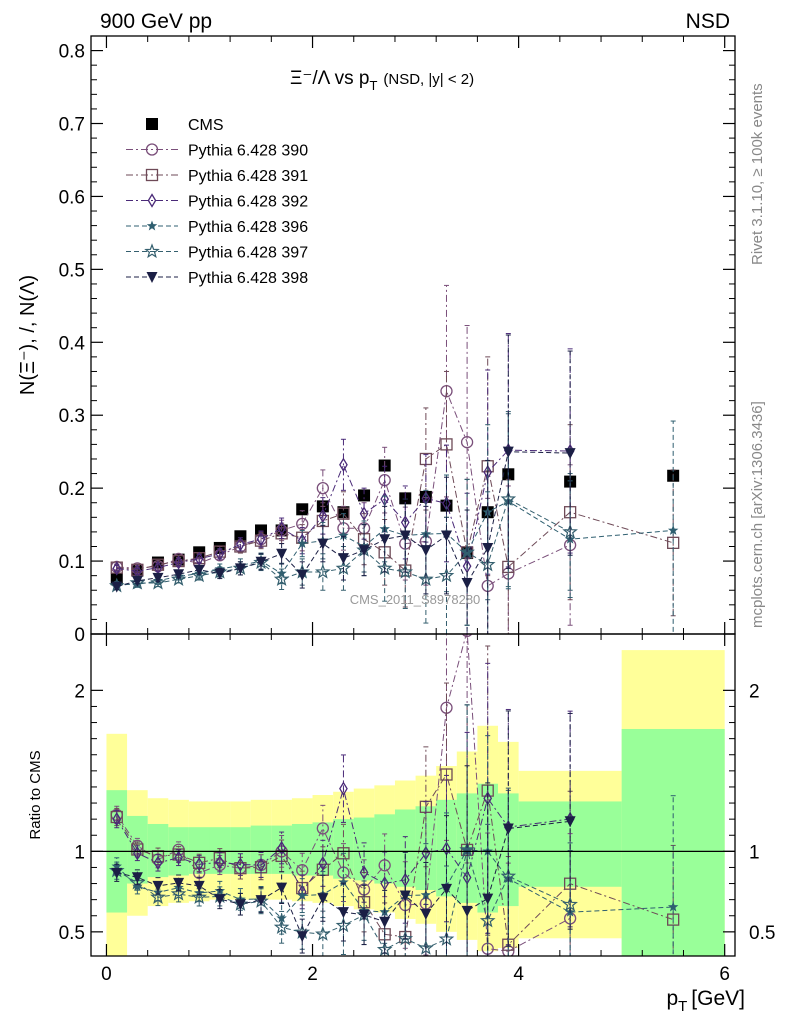 The width and height of the screenshot is (786, 1024). Describe the element at coordinates (312, 974) in the screenshot. I see `x-tick-label-1: 2` at that location.